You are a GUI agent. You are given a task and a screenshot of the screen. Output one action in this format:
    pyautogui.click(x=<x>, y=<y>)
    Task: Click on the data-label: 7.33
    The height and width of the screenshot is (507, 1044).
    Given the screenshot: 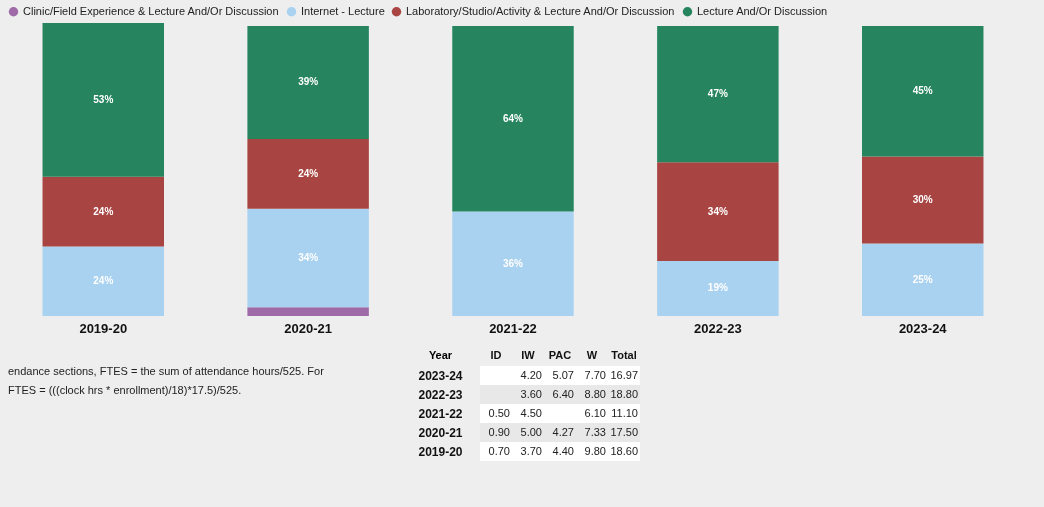 What is the action you would take?
    pyautogui.click(x=595, y=431)
    